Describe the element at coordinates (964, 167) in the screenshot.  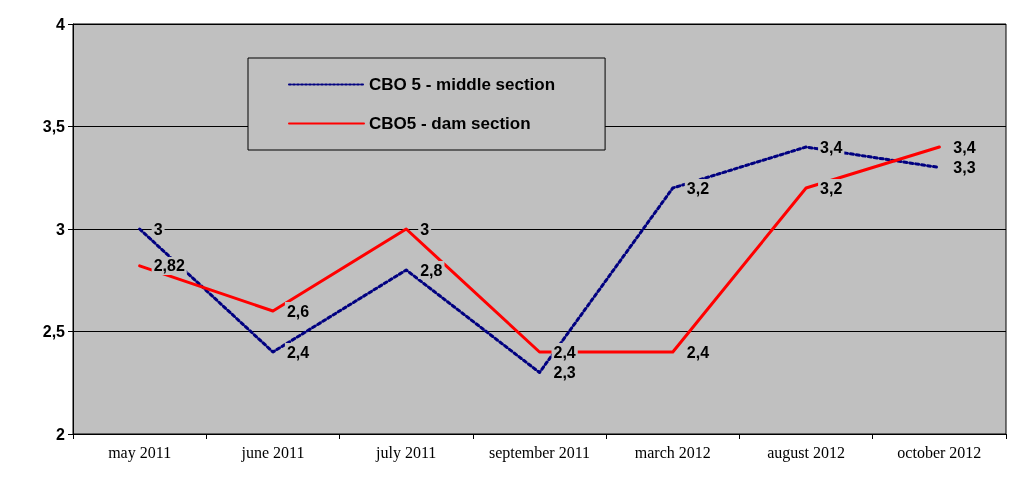
I see `data-label: 3,3` at that location.